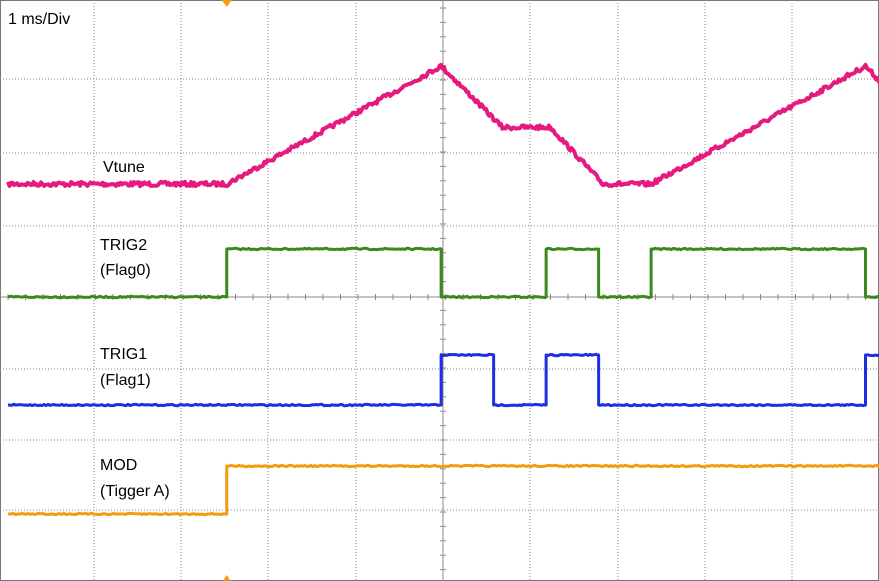 The image size is (879, 581). What do you see at coordinates (123, 245) in the screenshot?
I see `trace-label-trig2: TRIG2` at bounding box center [123, 245].